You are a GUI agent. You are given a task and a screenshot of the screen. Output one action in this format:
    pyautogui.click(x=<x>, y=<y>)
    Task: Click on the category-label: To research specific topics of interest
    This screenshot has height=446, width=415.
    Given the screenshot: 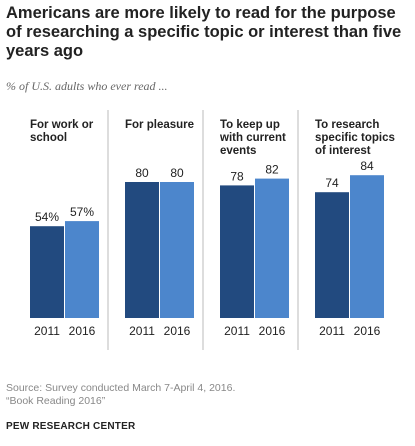 What is the action you would take?
    pyautogui.click(x=355, y=138)
    